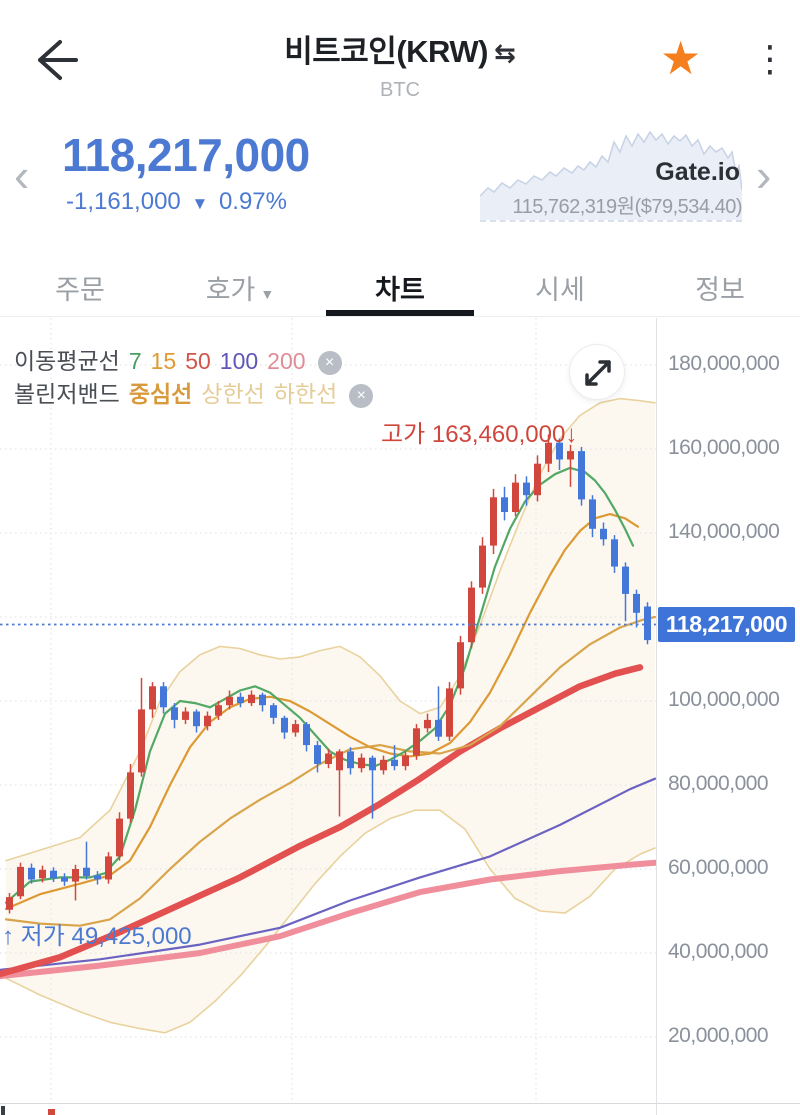 This screenshot has height=1115, width=800. Describe the element at coordinates (724, 447) in the screenshot. I see `axis-tick-label: 160,000,000` at that location.